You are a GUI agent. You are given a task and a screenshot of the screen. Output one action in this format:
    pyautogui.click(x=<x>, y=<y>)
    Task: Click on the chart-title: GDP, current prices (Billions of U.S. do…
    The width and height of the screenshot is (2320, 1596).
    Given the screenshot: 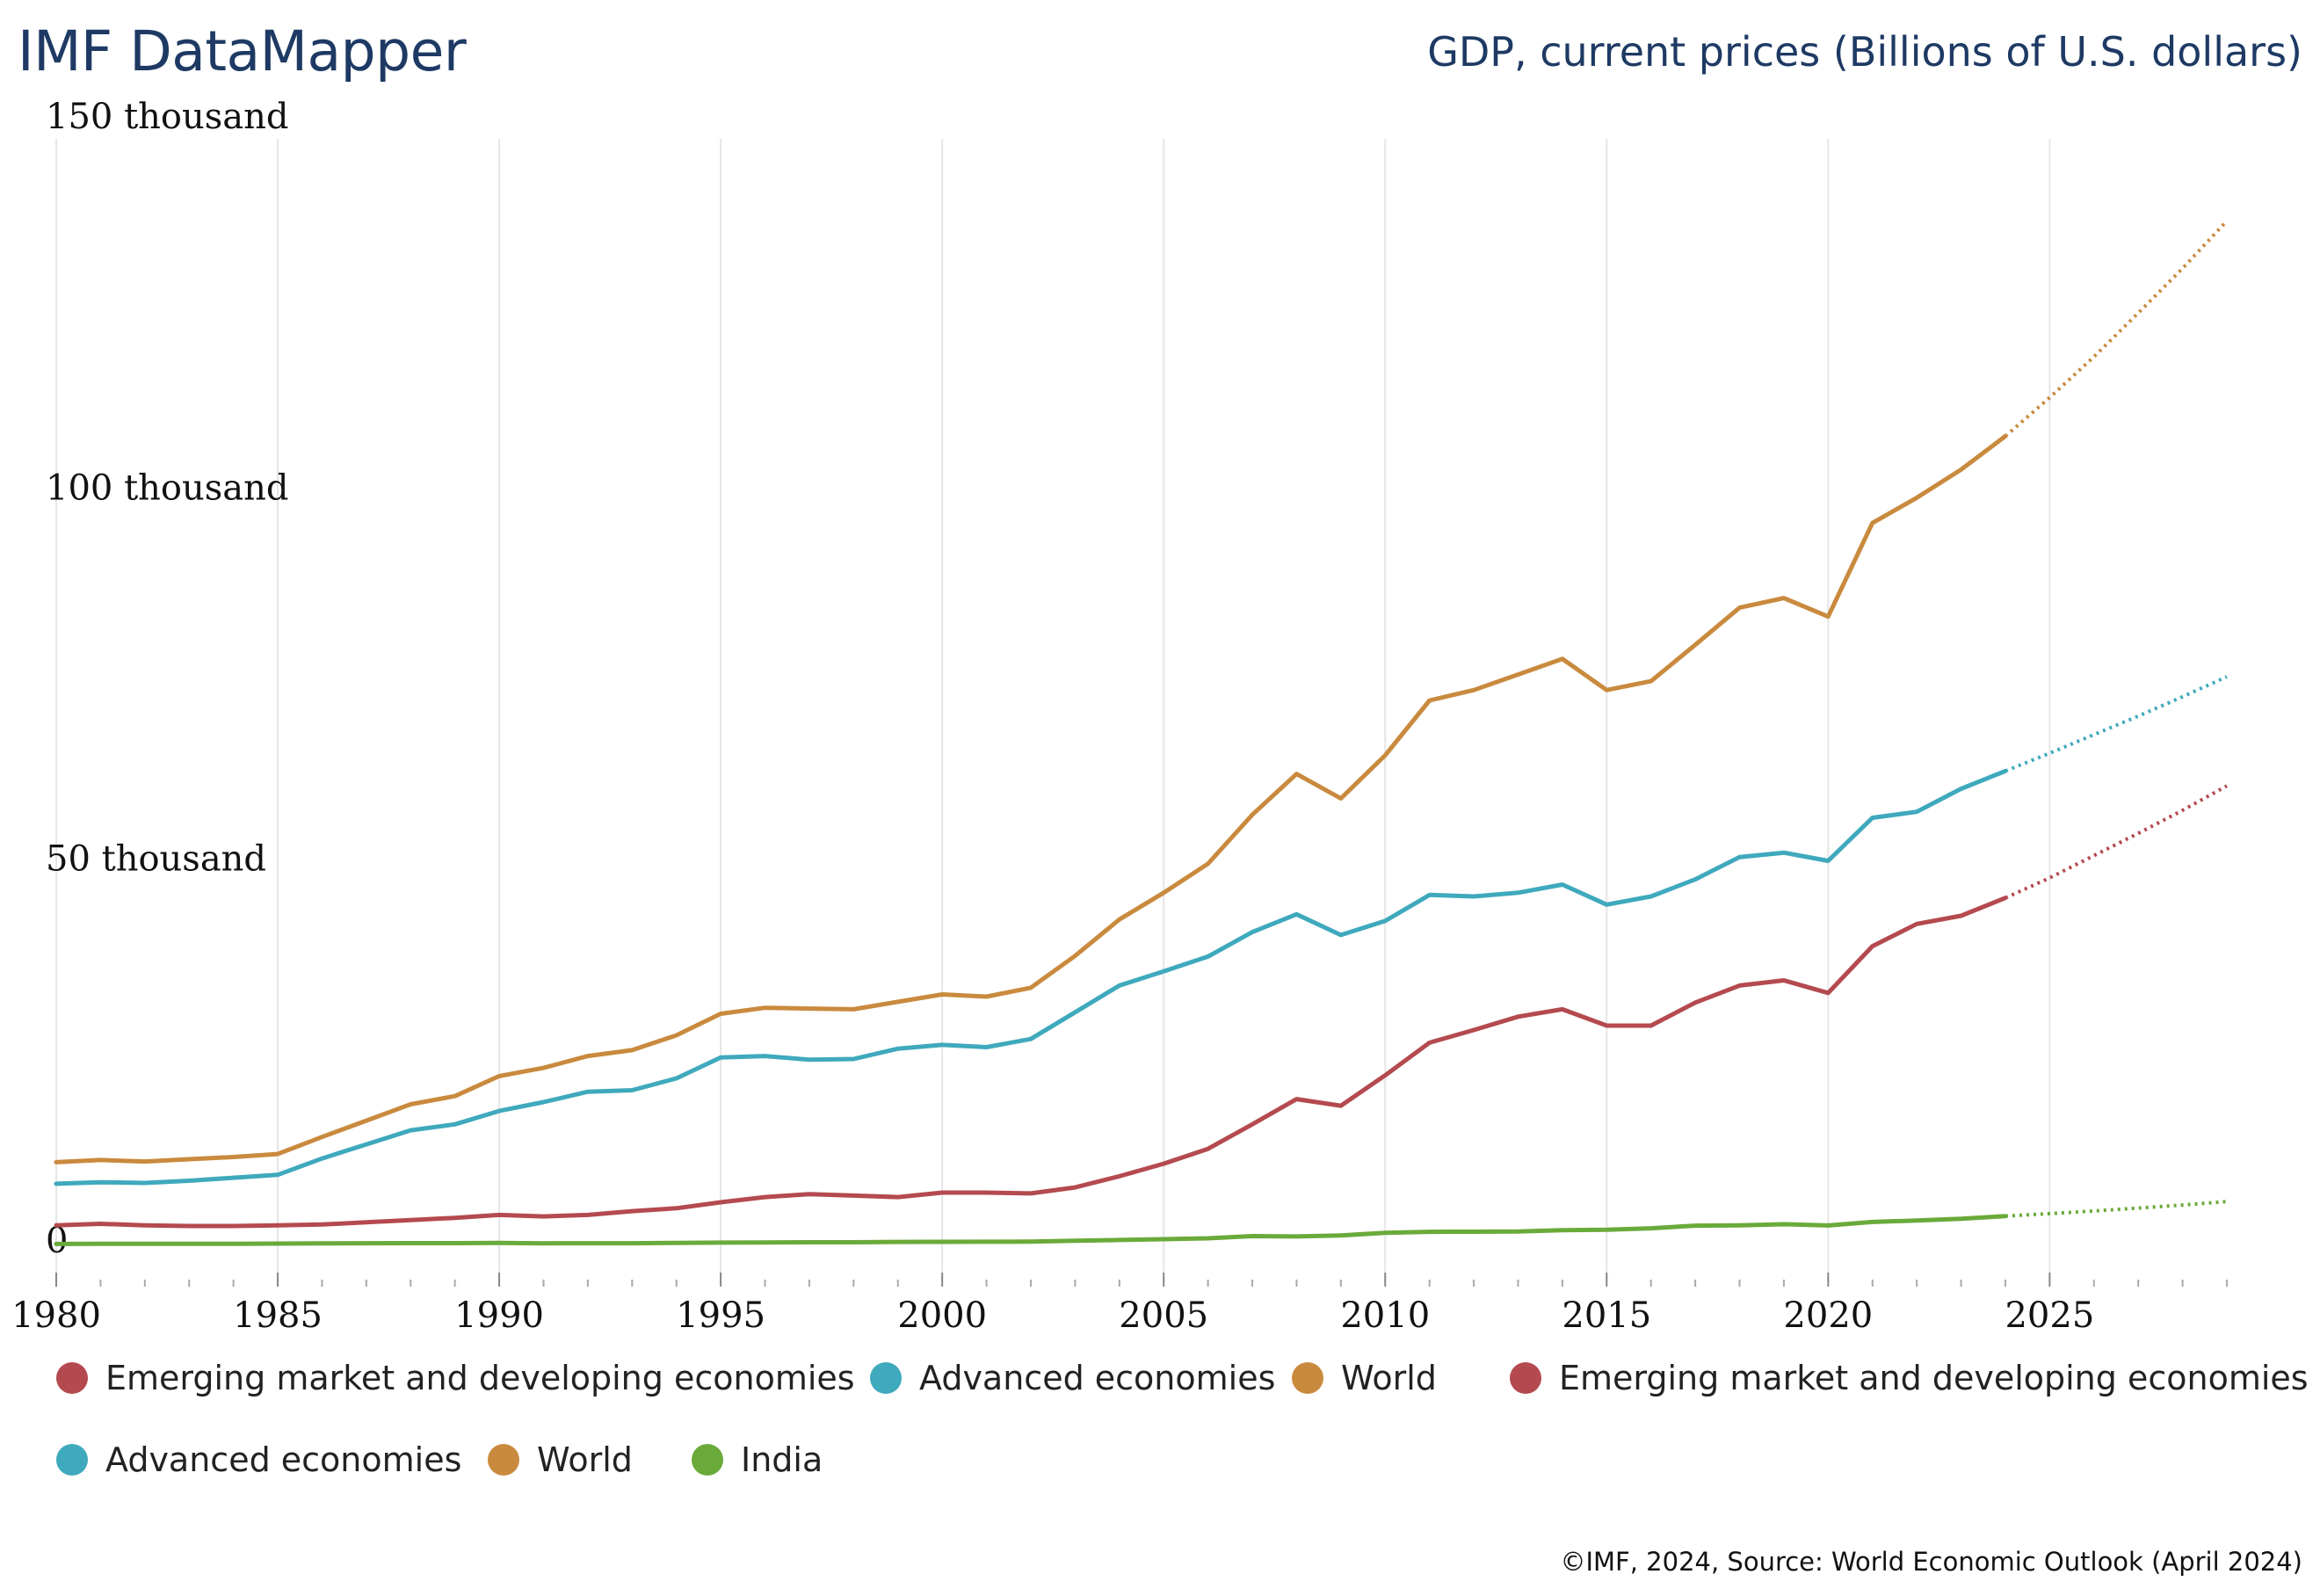 What is the action you would take?
    pyautogui.click(x=1865, y=52)
    